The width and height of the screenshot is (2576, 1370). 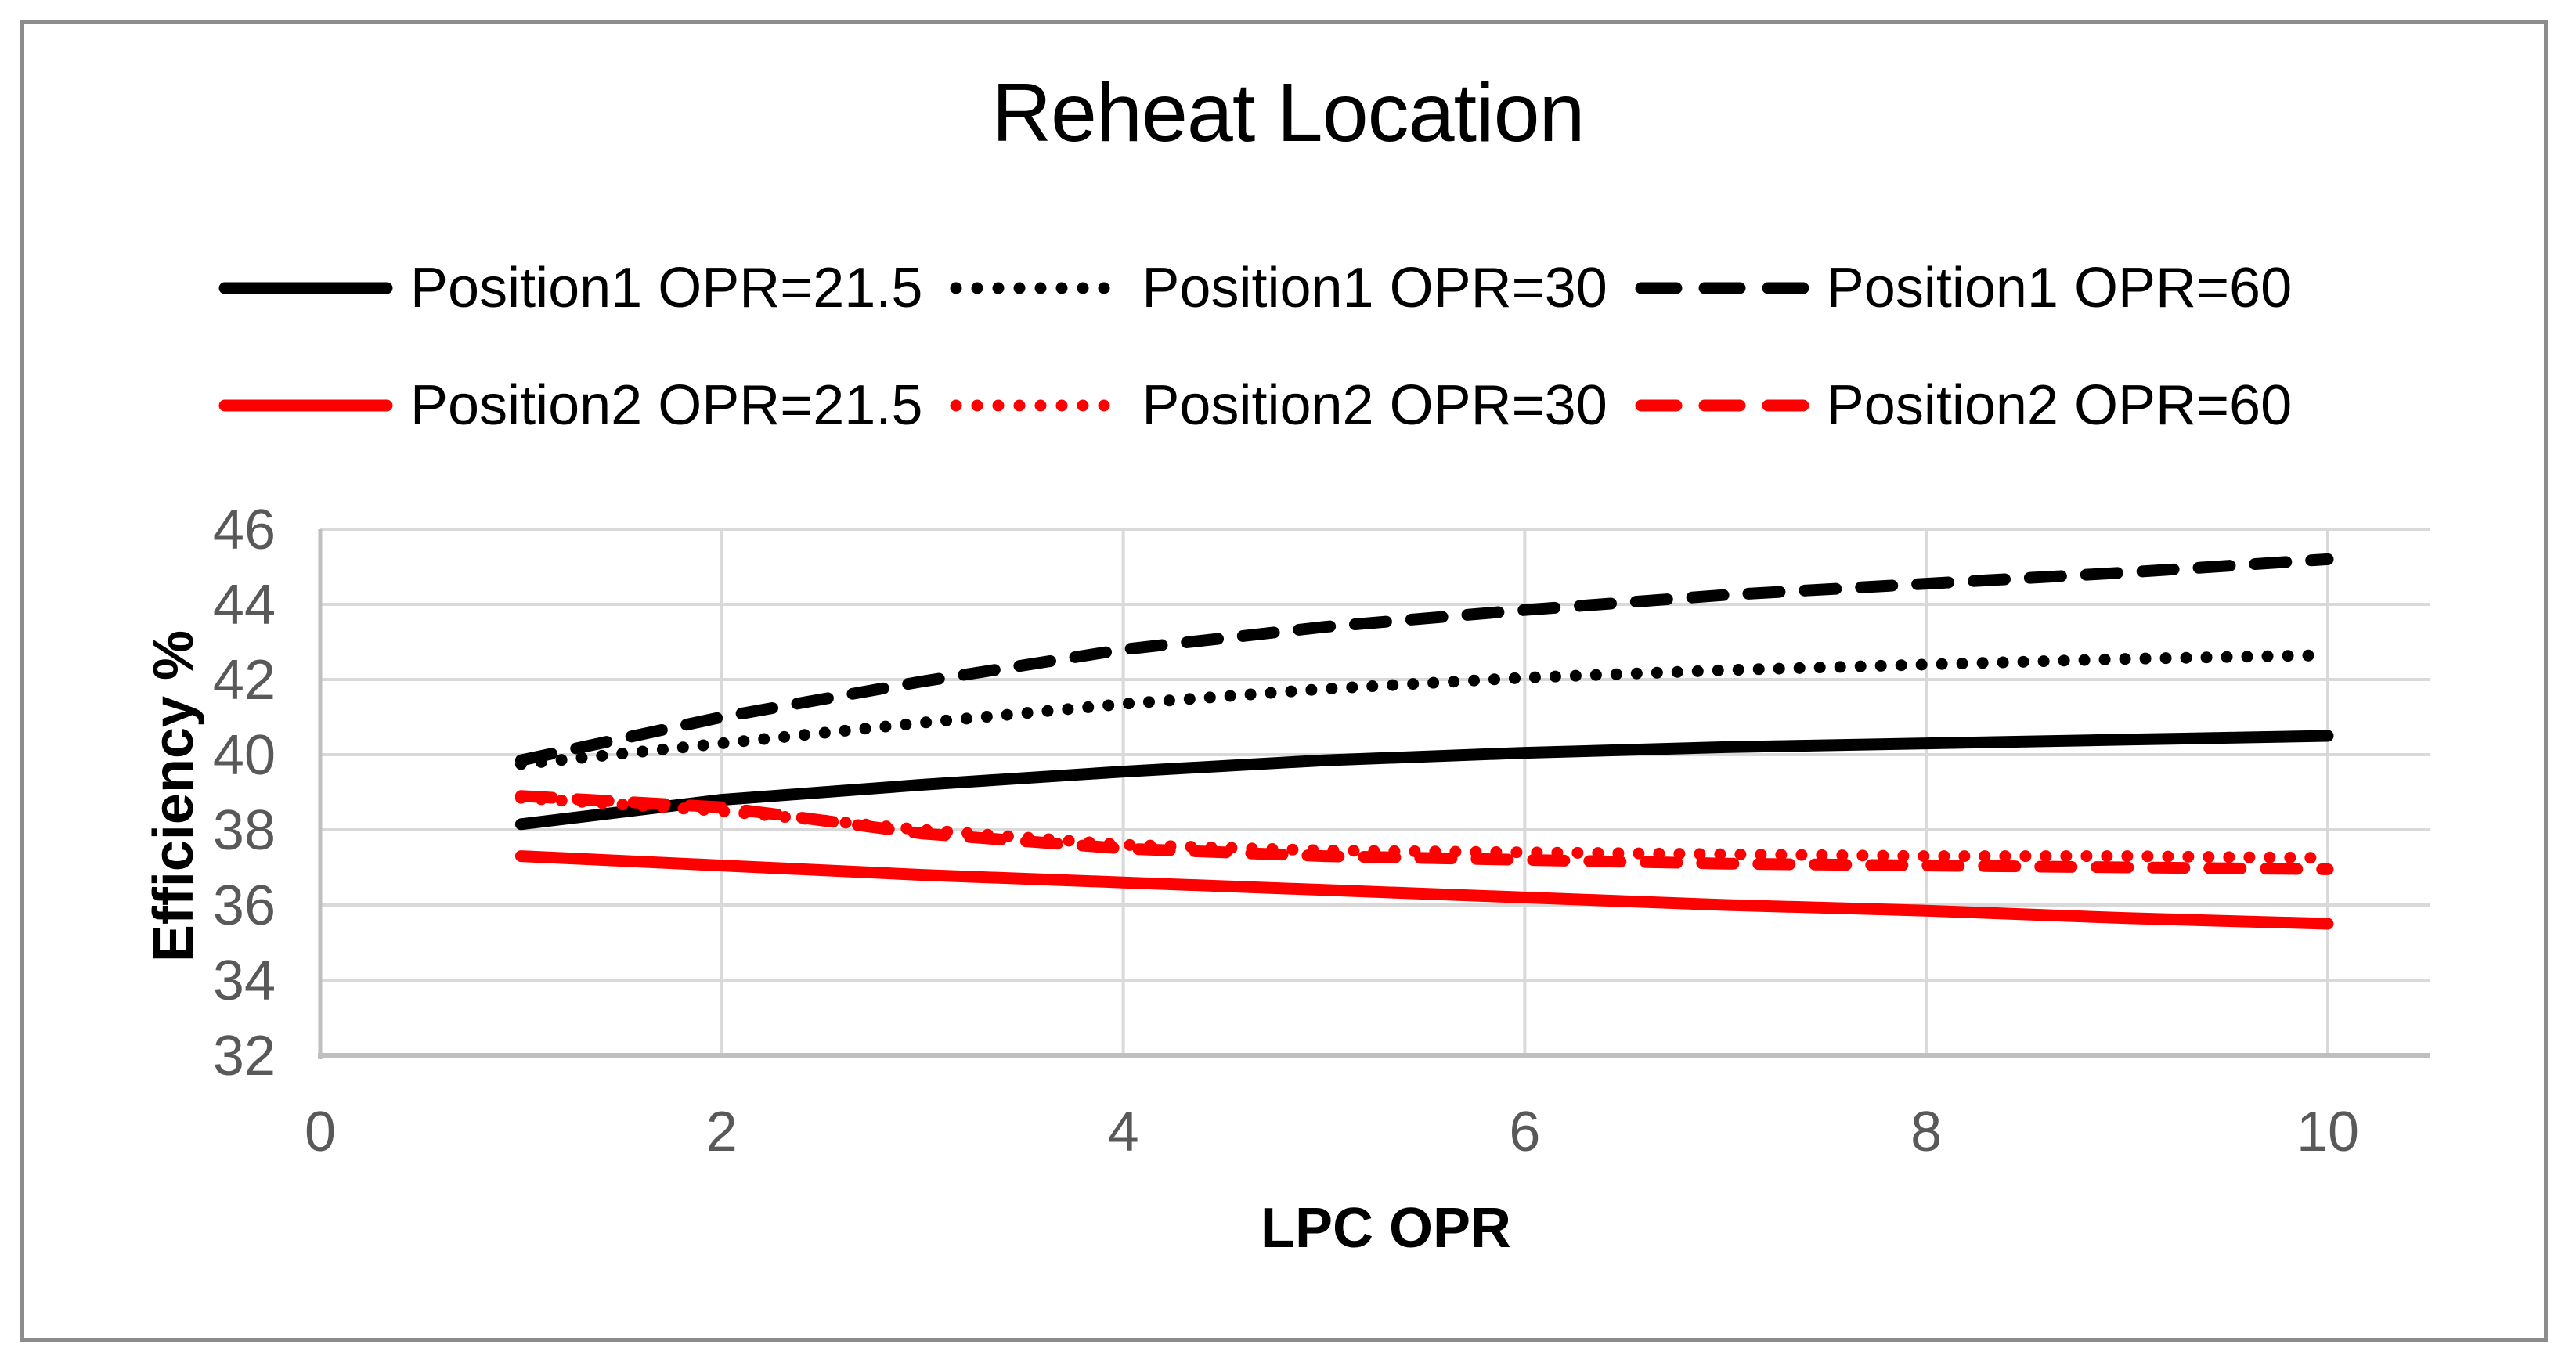 I want to click on x-tick-label-2: 2, so click(x=722, y=1132).